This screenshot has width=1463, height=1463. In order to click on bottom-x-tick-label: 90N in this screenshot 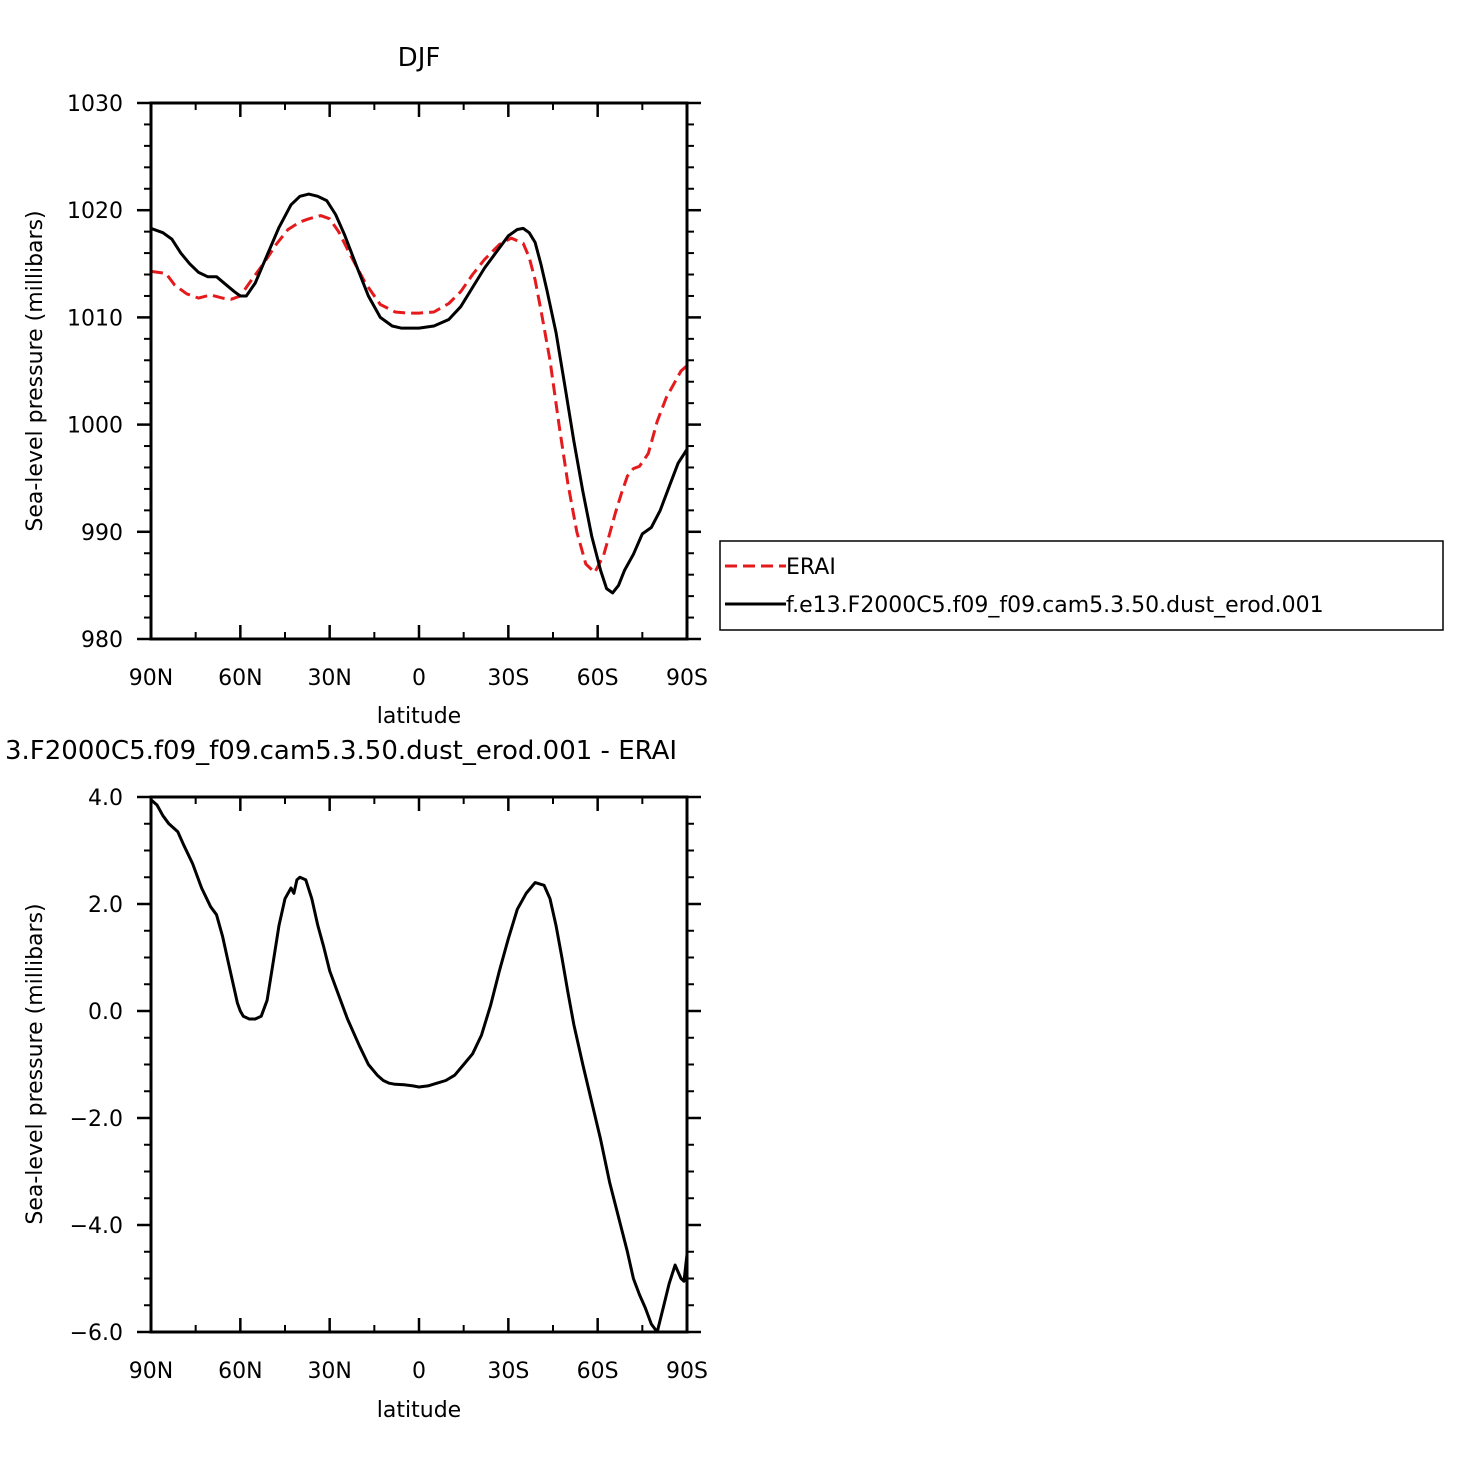, I will do `click(151, 1371)`.